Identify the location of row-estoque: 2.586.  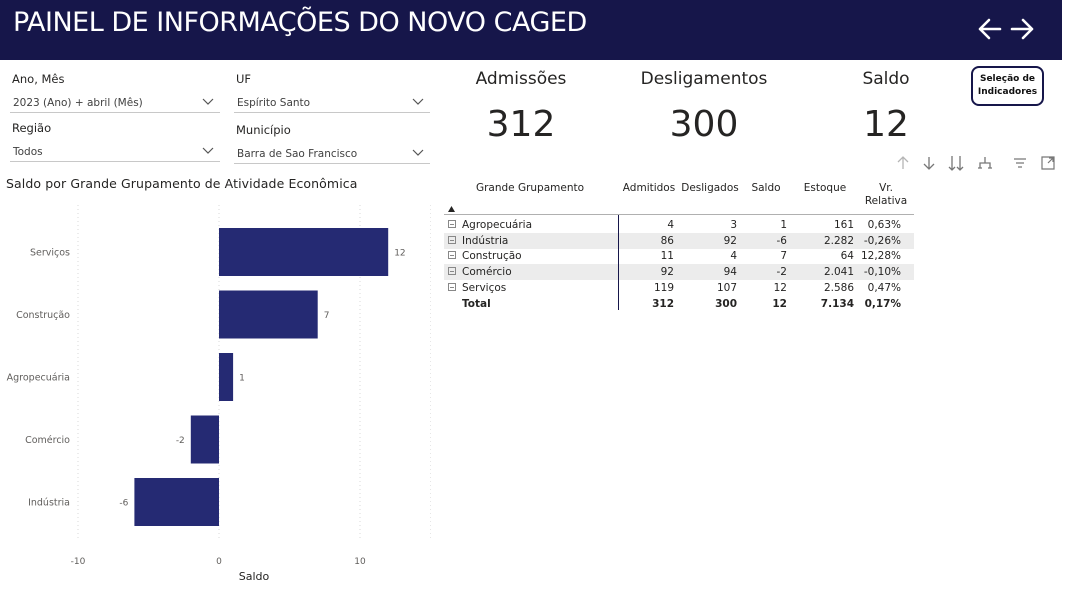
(838, 288).